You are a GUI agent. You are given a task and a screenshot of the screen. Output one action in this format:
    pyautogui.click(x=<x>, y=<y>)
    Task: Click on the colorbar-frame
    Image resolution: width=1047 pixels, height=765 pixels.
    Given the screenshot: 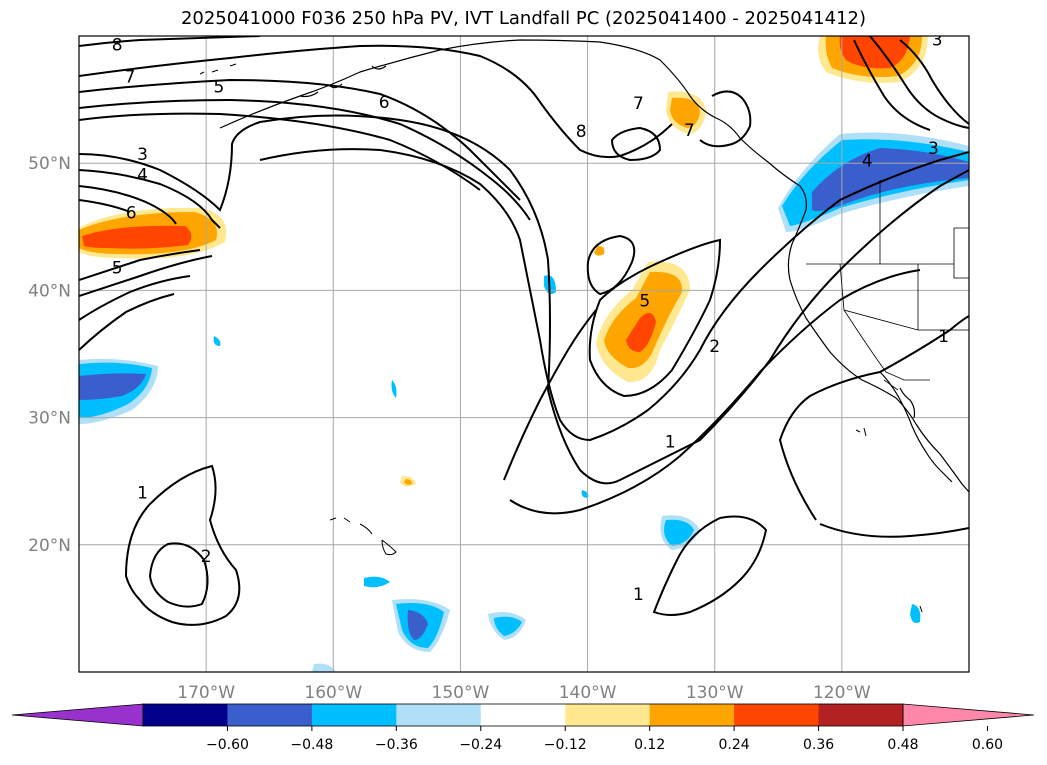 What is the action you would take?
    pyautogui.click(x=523, y=715)
    